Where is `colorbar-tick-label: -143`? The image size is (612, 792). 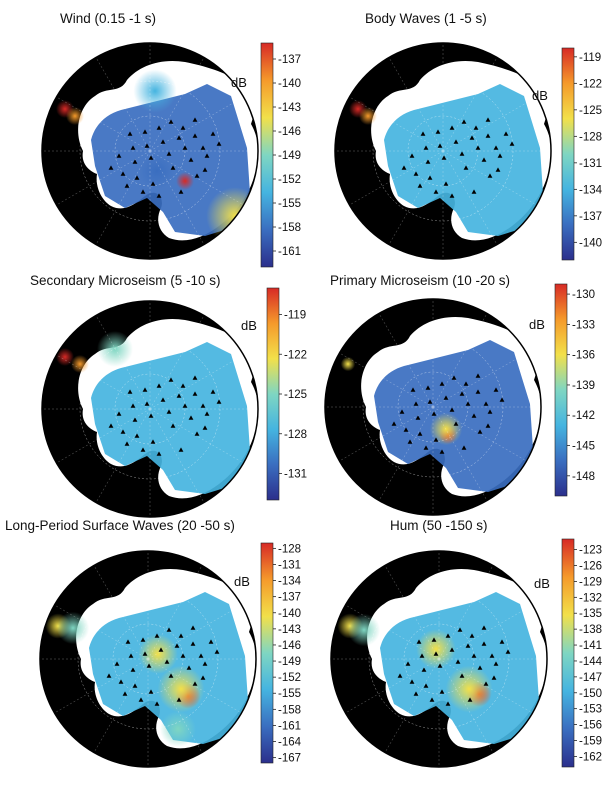
colorbar-tick-label: -143 is located at coordinates (289, 630).